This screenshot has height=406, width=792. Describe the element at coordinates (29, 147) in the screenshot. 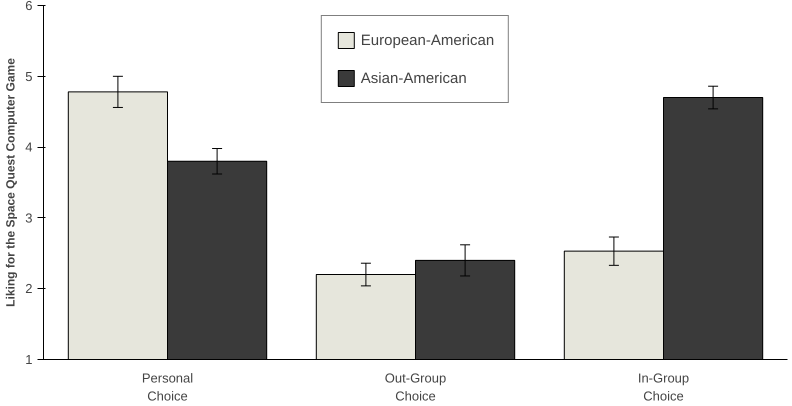

I see `y-tick-label: 4` at that location.